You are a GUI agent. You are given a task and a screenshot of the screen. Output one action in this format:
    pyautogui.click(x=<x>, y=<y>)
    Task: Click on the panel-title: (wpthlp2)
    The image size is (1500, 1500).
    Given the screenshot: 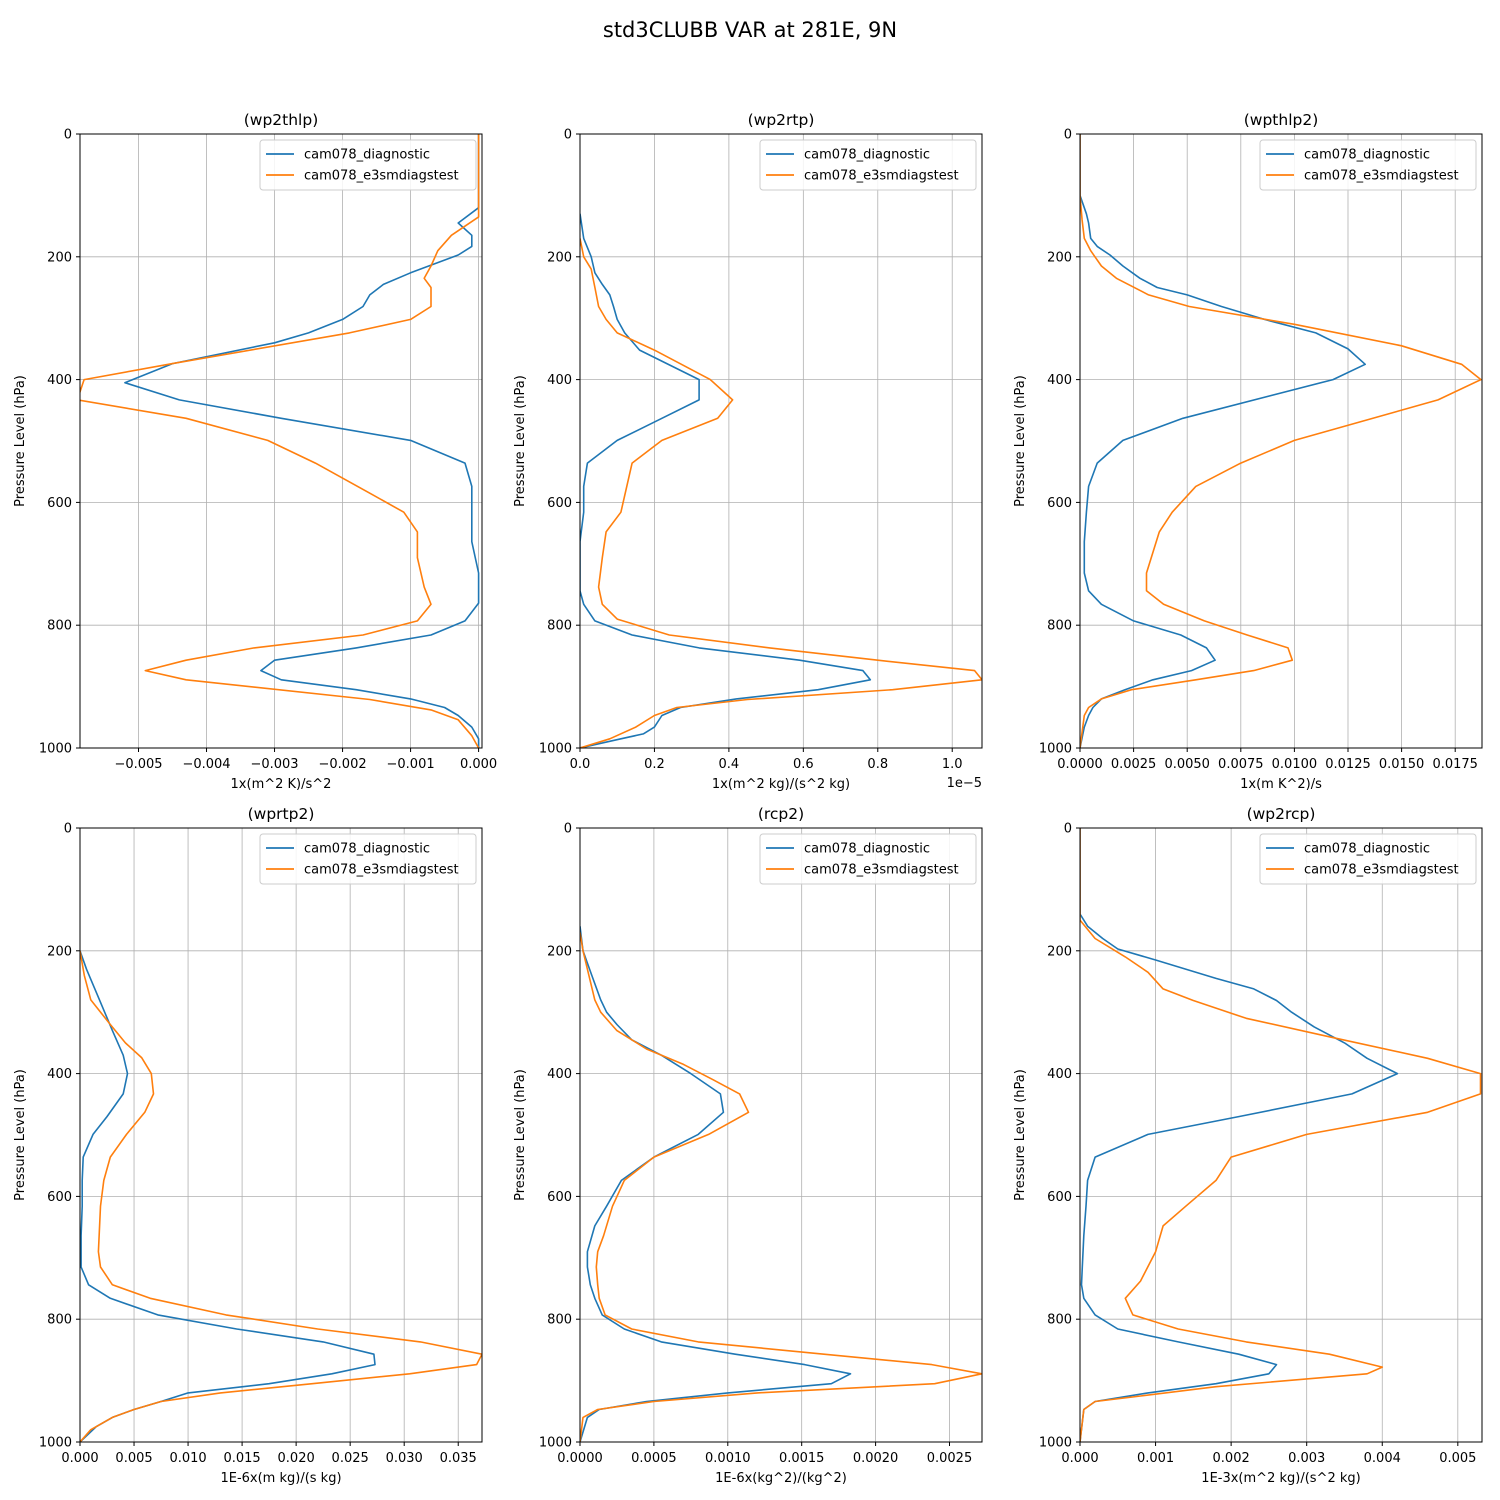 What is the action you would take?
    pyautogui.click(x=1281, y=120)
    